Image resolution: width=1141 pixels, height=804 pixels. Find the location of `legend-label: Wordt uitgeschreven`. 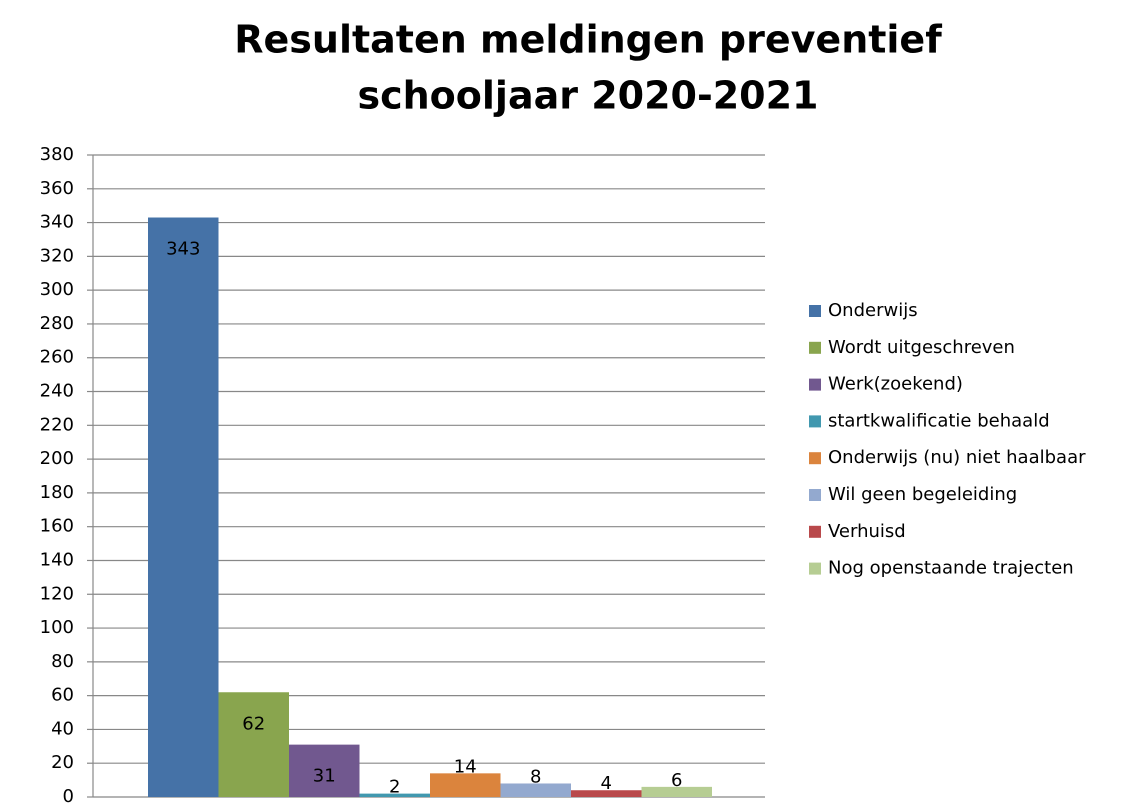

legend-label: Wordt uitgeschreven is located at coordinates (921, 347).